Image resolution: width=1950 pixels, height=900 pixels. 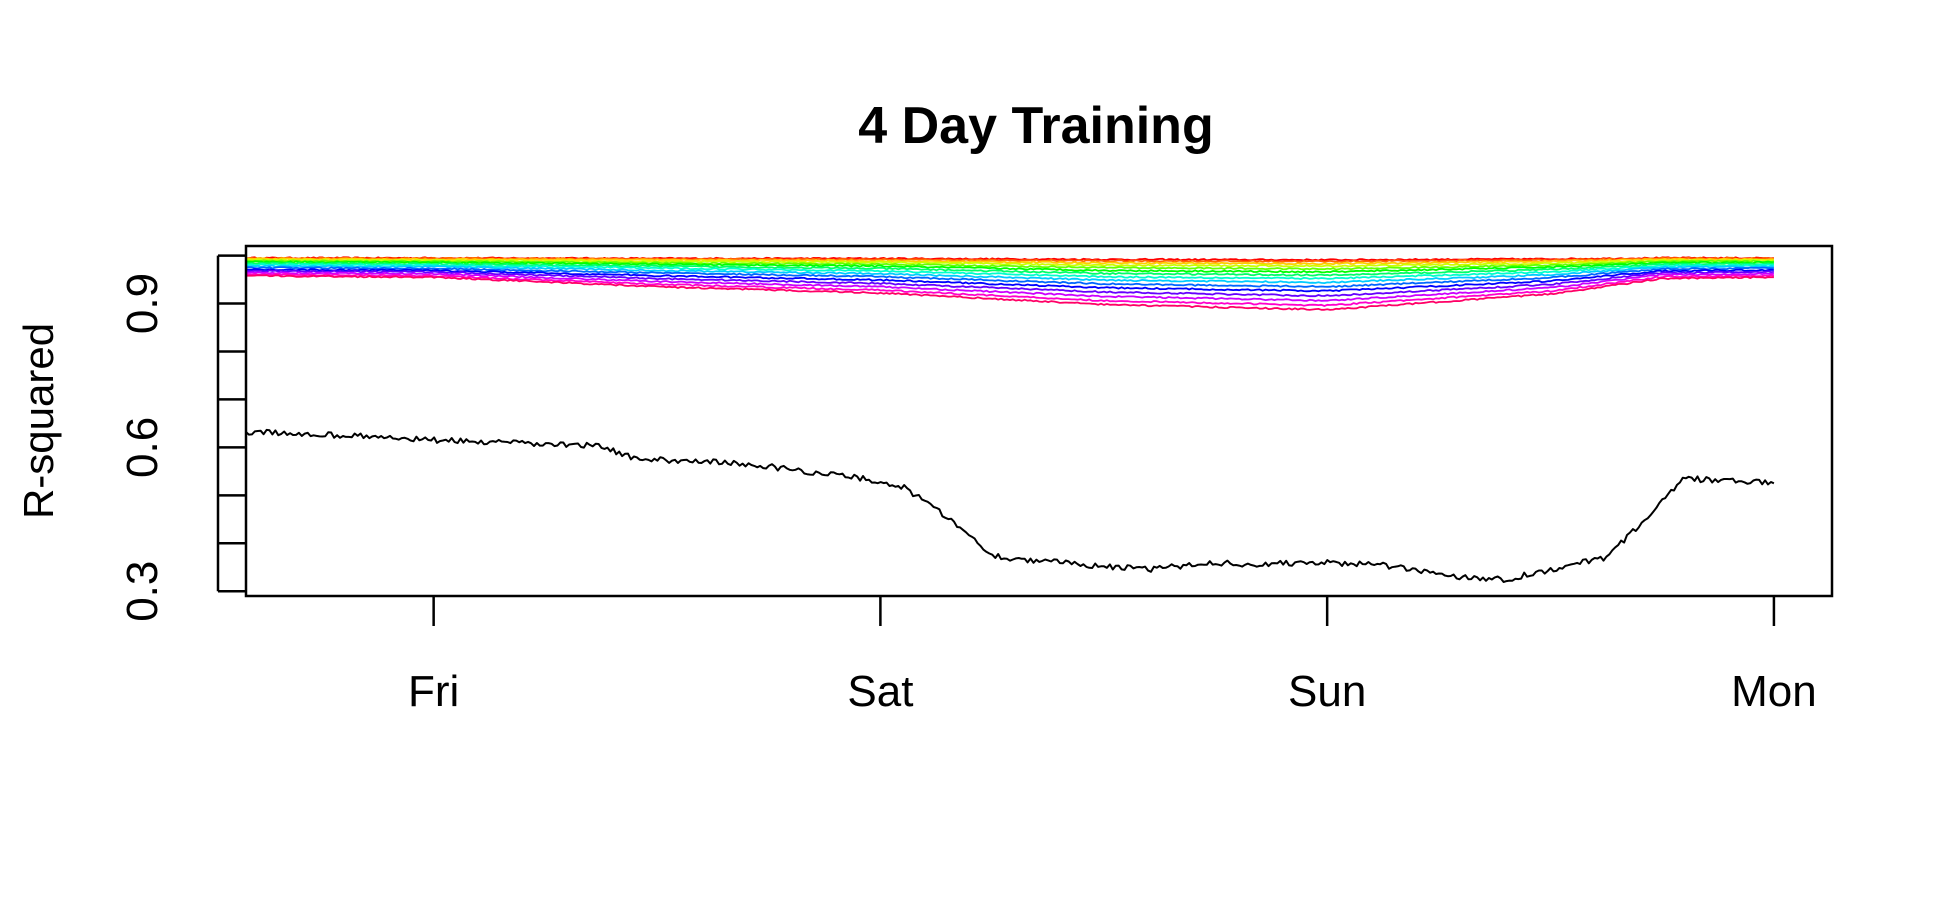 I want to click on series-line-00ff66, so click(x=1010, y=269).